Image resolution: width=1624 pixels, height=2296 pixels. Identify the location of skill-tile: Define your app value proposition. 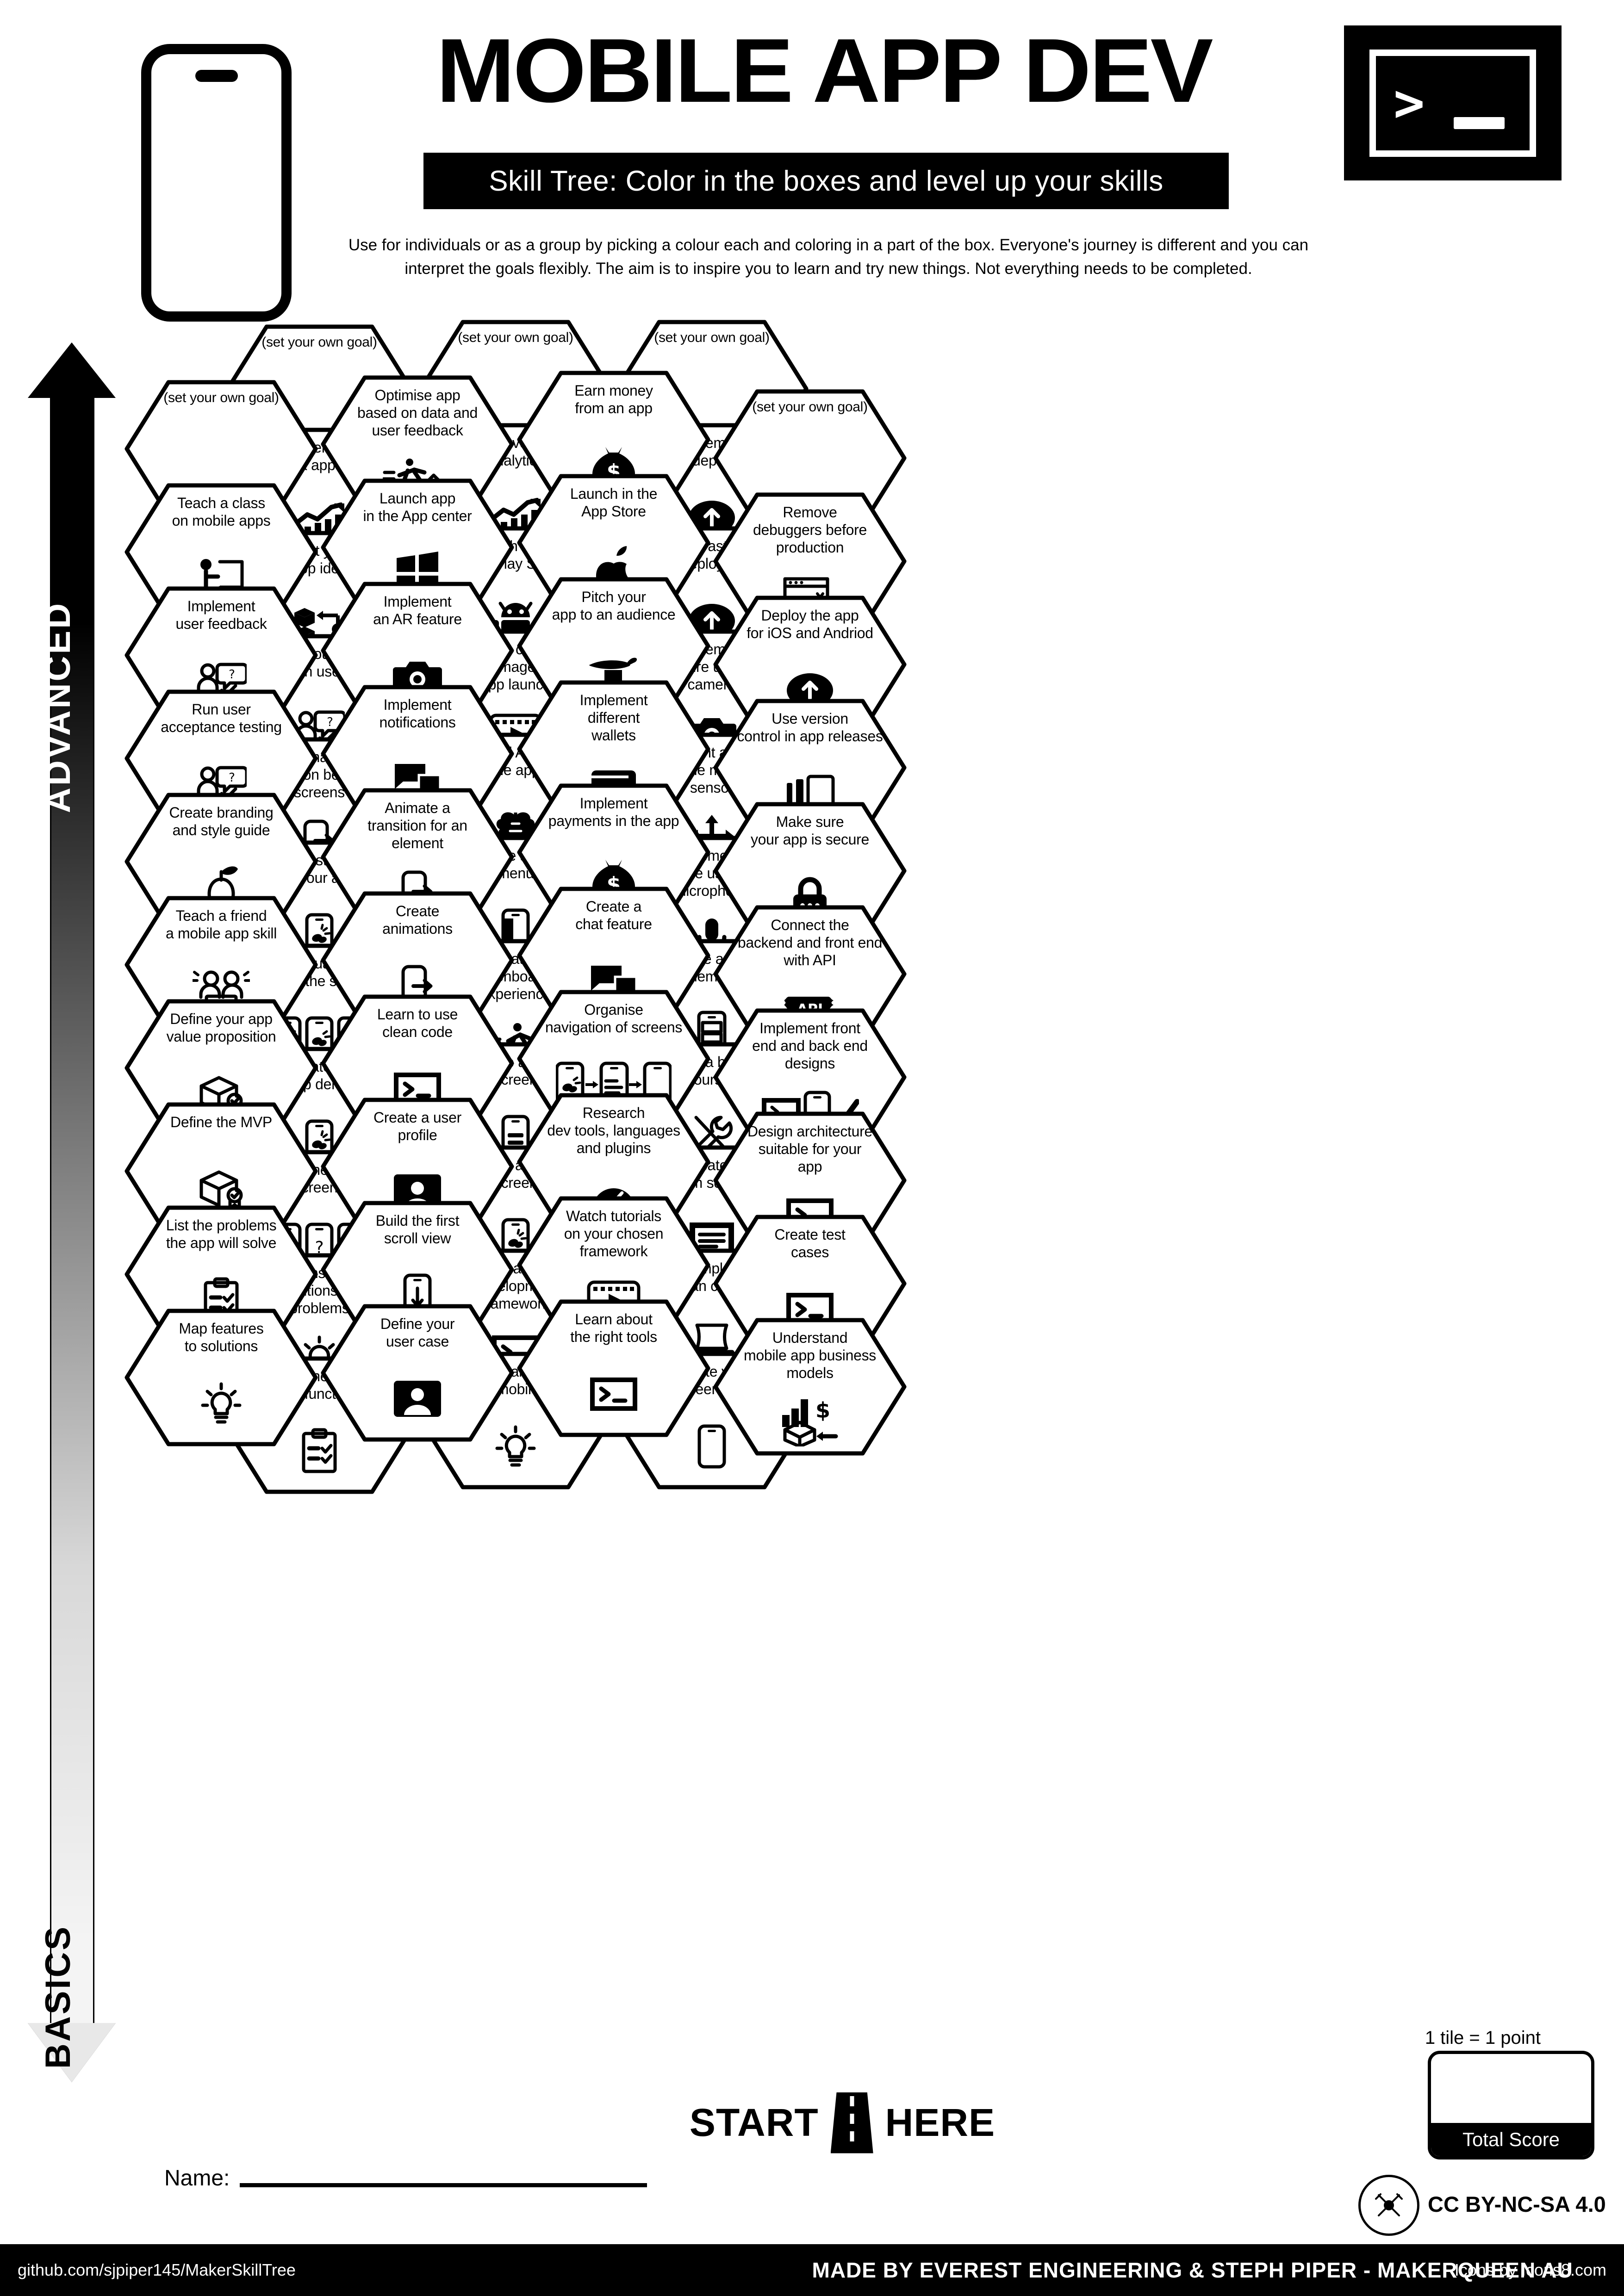
(221, 1068).